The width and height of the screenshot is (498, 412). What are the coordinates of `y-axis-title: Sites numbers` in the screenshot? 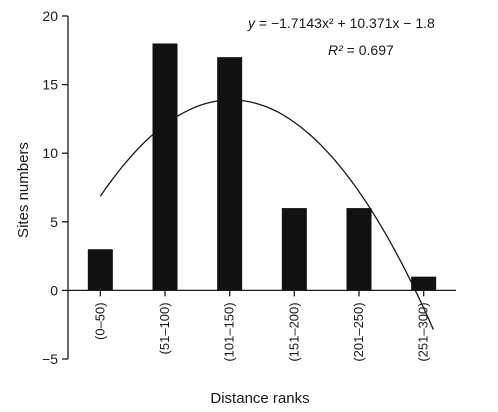 It's located at (23, 190).